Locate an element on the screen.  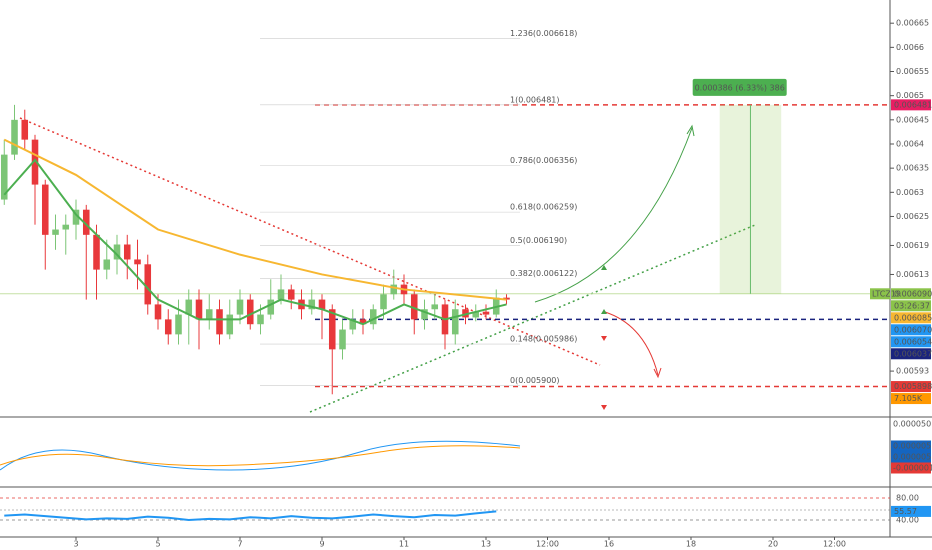
macd-line is located at coordinates (260, 455).